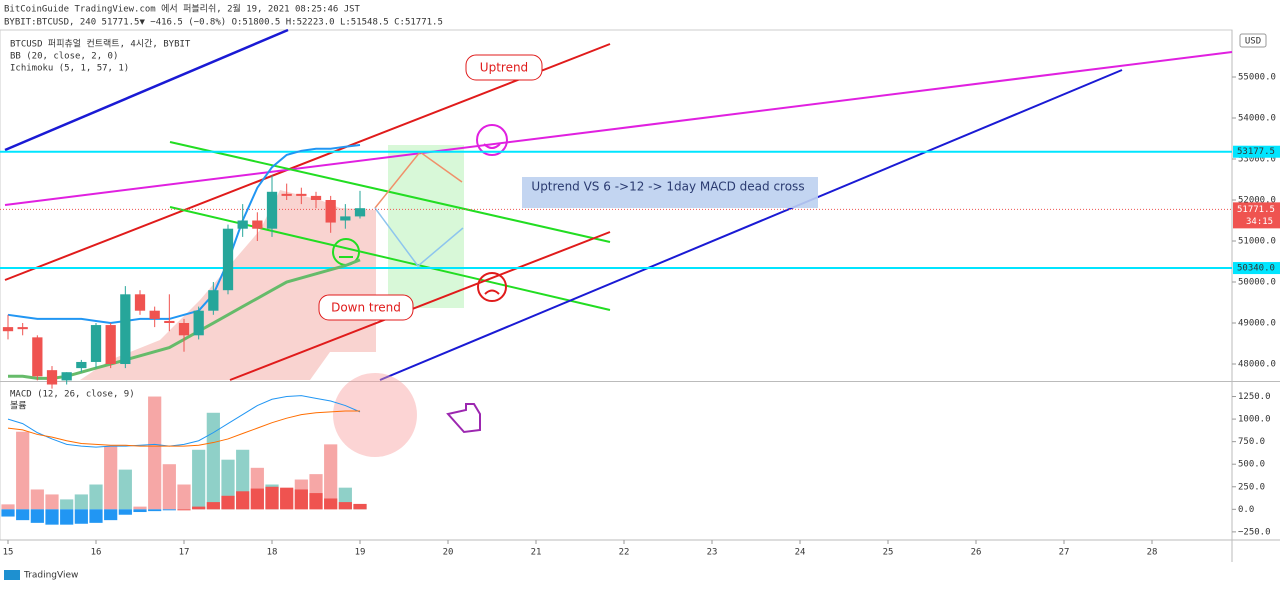 Image resolution: width=1280 pixels, height=592 pixels. Describe the element at coordinates (1257, 242) in the screenshot. I see `y-tick-label: 51000.0` at that location.